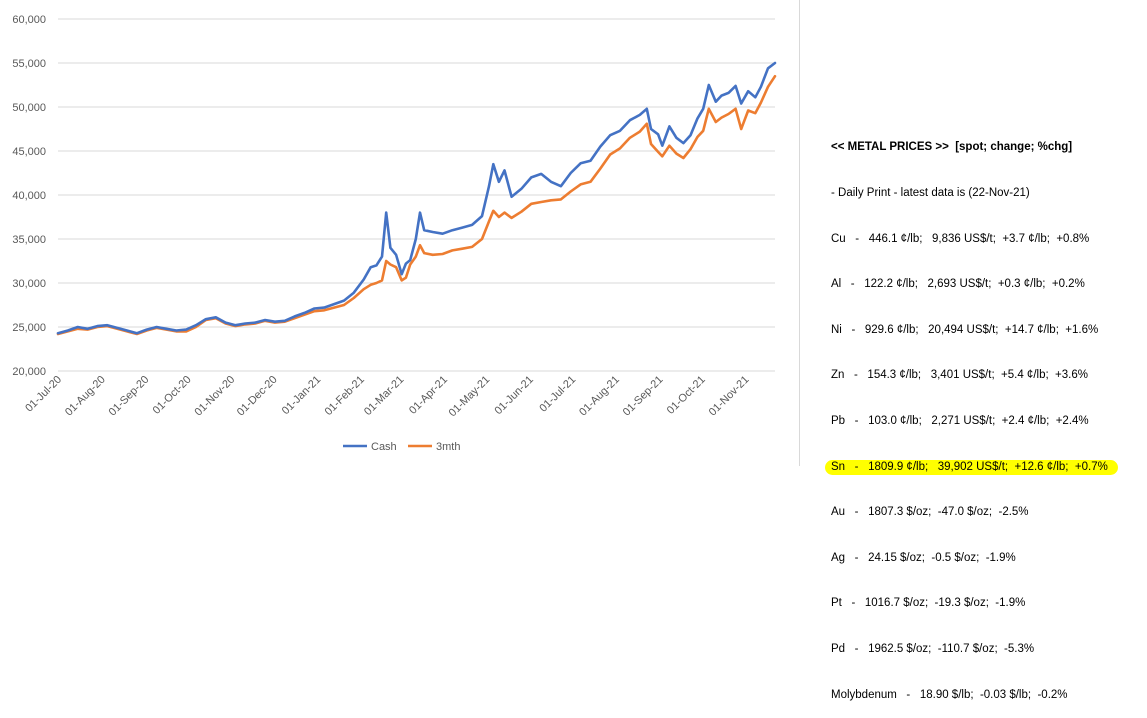 Image resolution: width=1147 pixels, height=718 pixels. What do you see at coordinates (29, 108) in the screenshot?
I see `y-tick-label: 50,000` at bounding box center [29, 108].